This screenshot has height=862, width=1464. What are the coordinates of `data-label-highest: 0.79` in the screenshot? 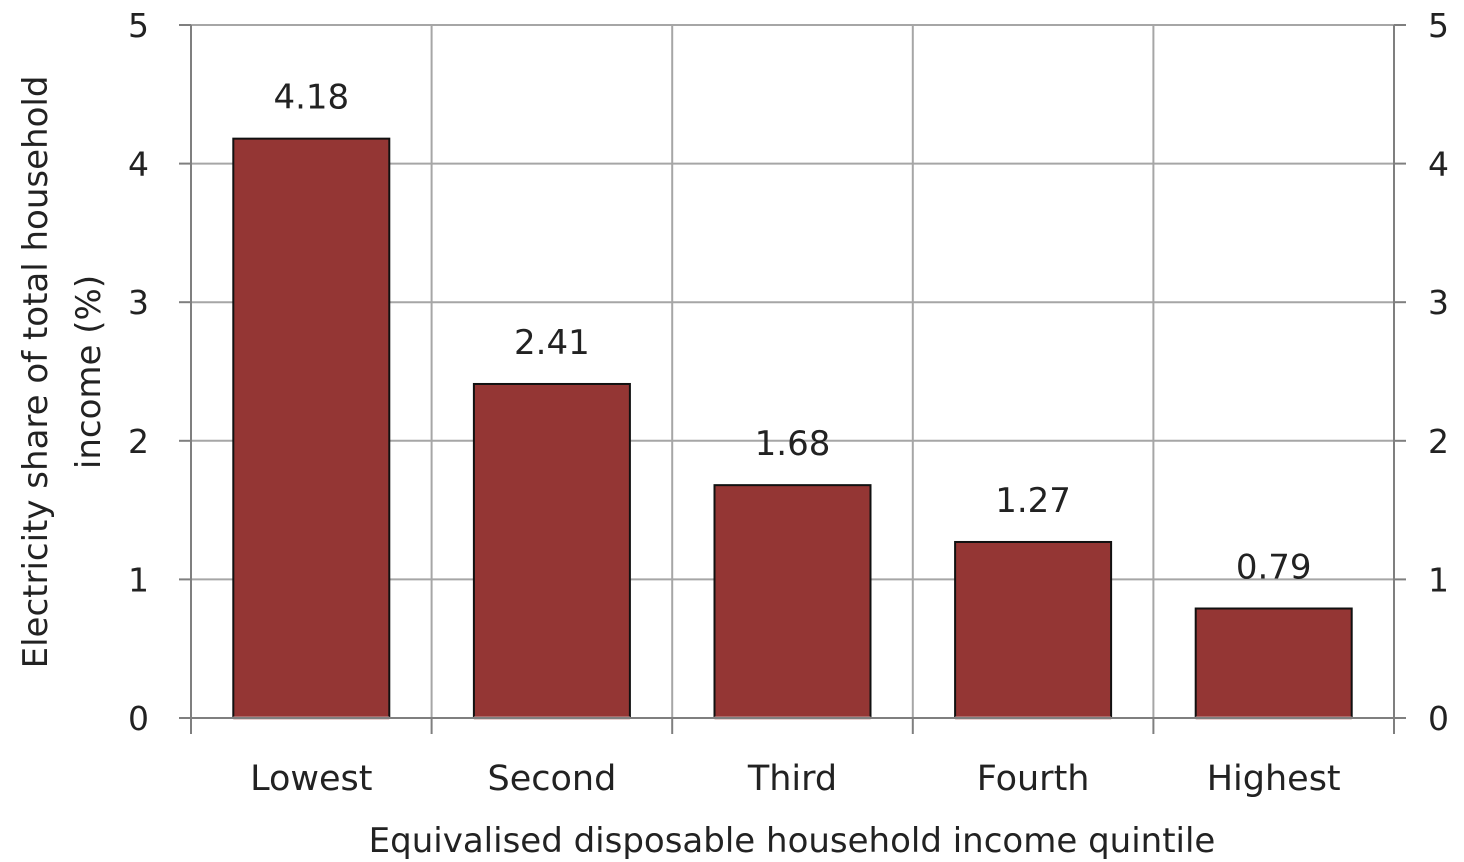 It's located at (1274, 568).